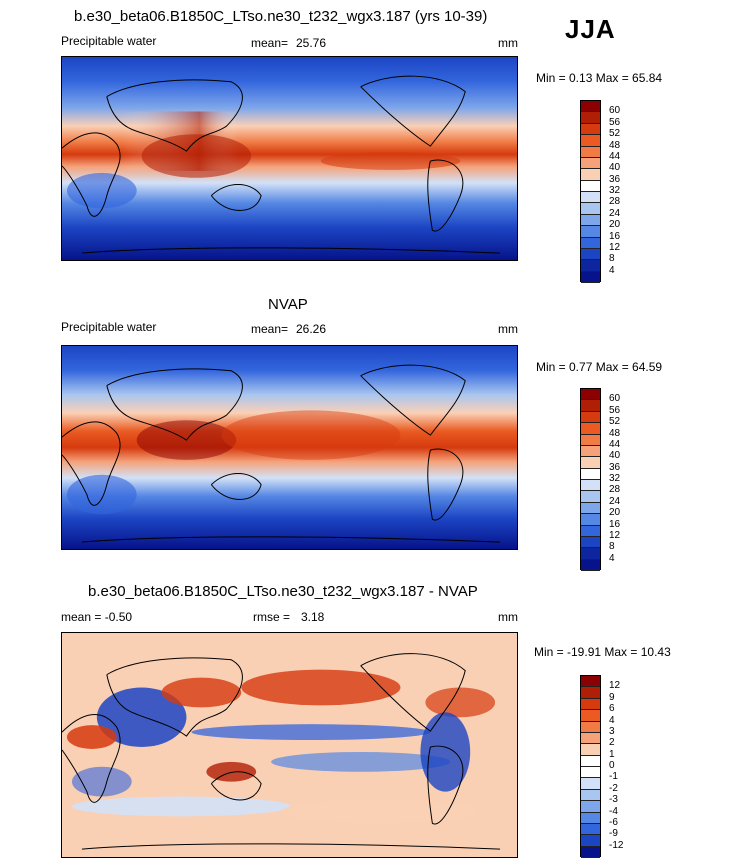 The height and width of the screenshot is (865, 732). I want to click on colorbar-tick-label: 48, so click(615, 433).